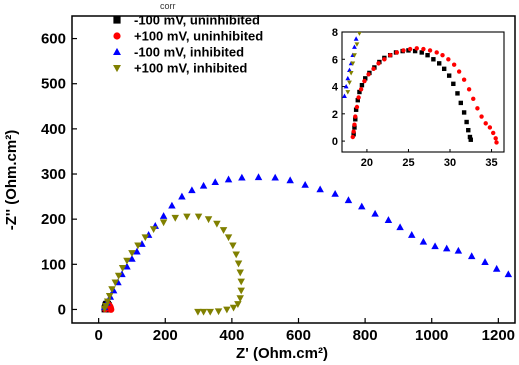 The width and height of the screenshot is (519, 365). Describe the element at coordinates (353, 63) in the screenshot. I see `inset-series-100-mv-inhibited` at that location.